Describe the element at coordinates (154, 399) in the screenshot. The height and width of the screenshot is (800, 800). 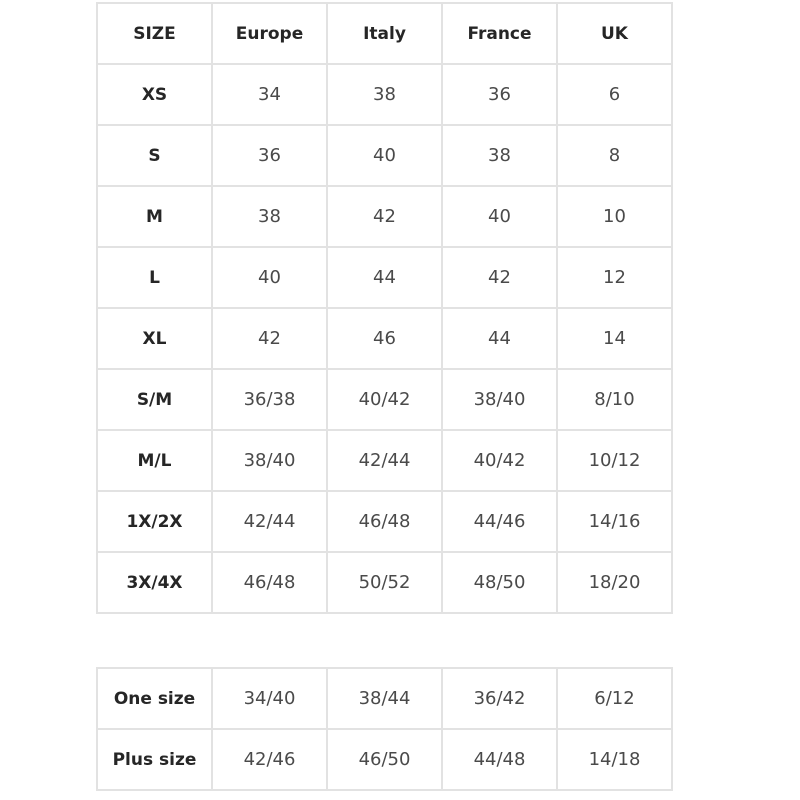
I see `row-header: S/M` at that location.